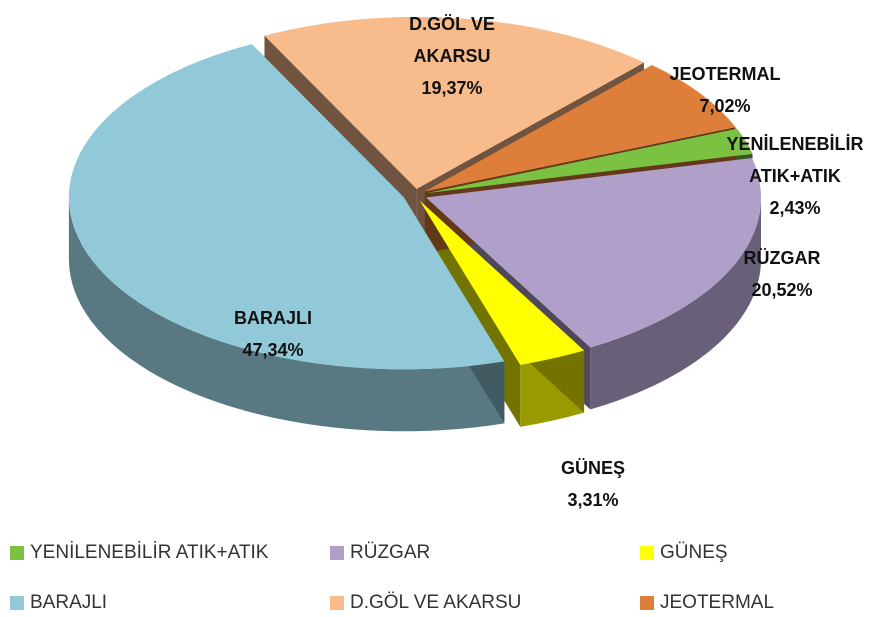 The height and width of the screenshot is (617, 877). I want to click on legend-item: GÜNEŞ, so click(684, 553).